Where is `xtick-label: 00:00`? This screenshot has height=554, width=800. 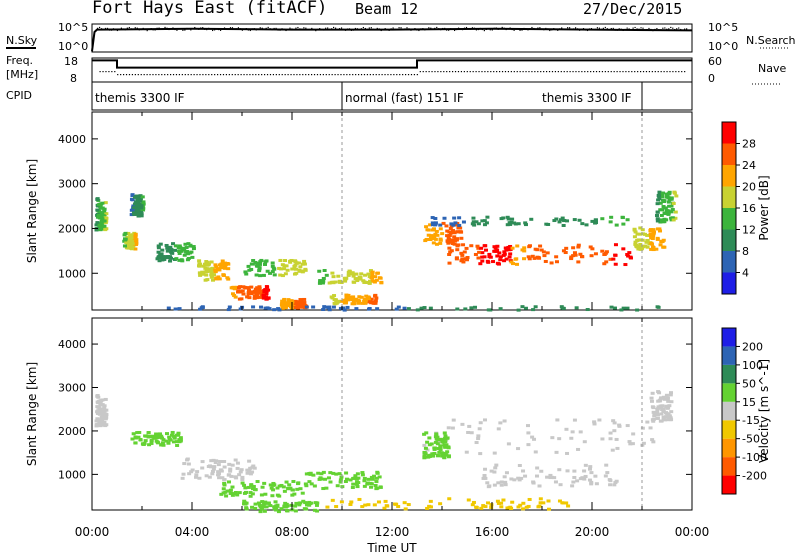
xtick-label: 00:00 is located at coordinates (692, 532).